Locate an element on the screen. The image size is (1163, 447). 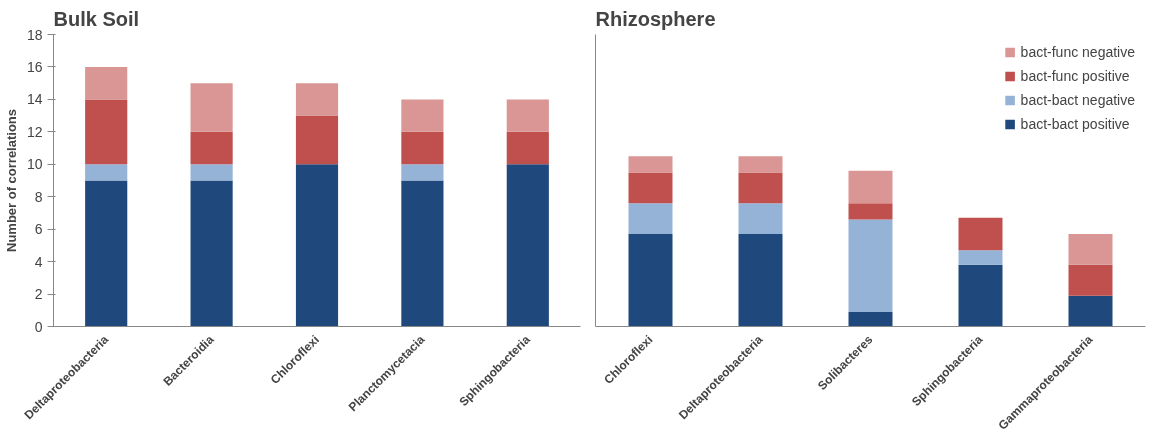
chart-title: Bulk Soil is located at coordinates (96, 18).